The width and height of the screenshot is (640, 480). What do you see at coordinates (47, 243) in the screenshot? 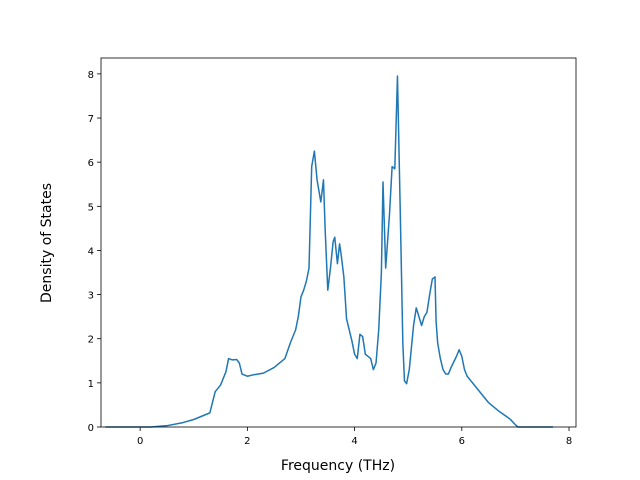
I see `y-axis-label: Density of States` at bounding box center [47, 243].